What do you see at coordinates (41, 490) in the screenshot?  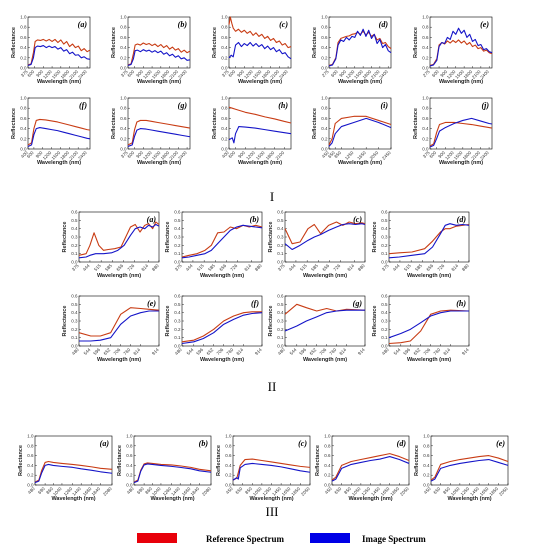 I see `x-tick-label: 690` at bounding box center [41, 490].